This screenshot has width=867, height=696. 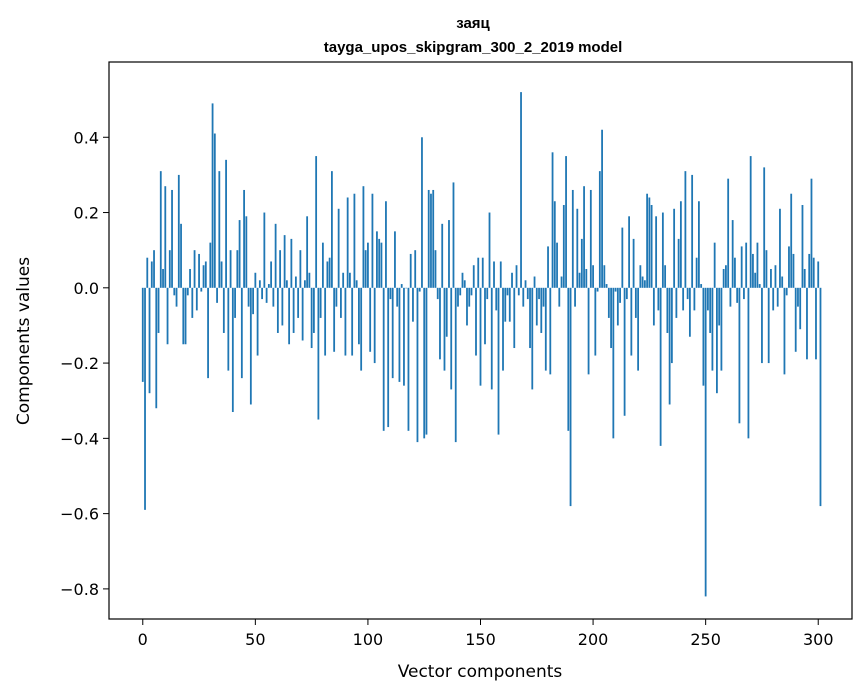 What do you see at coordinates (79, 589) in the screenshot?
I see `y-tick-label: −0.8` at bounding box center [79, 589].